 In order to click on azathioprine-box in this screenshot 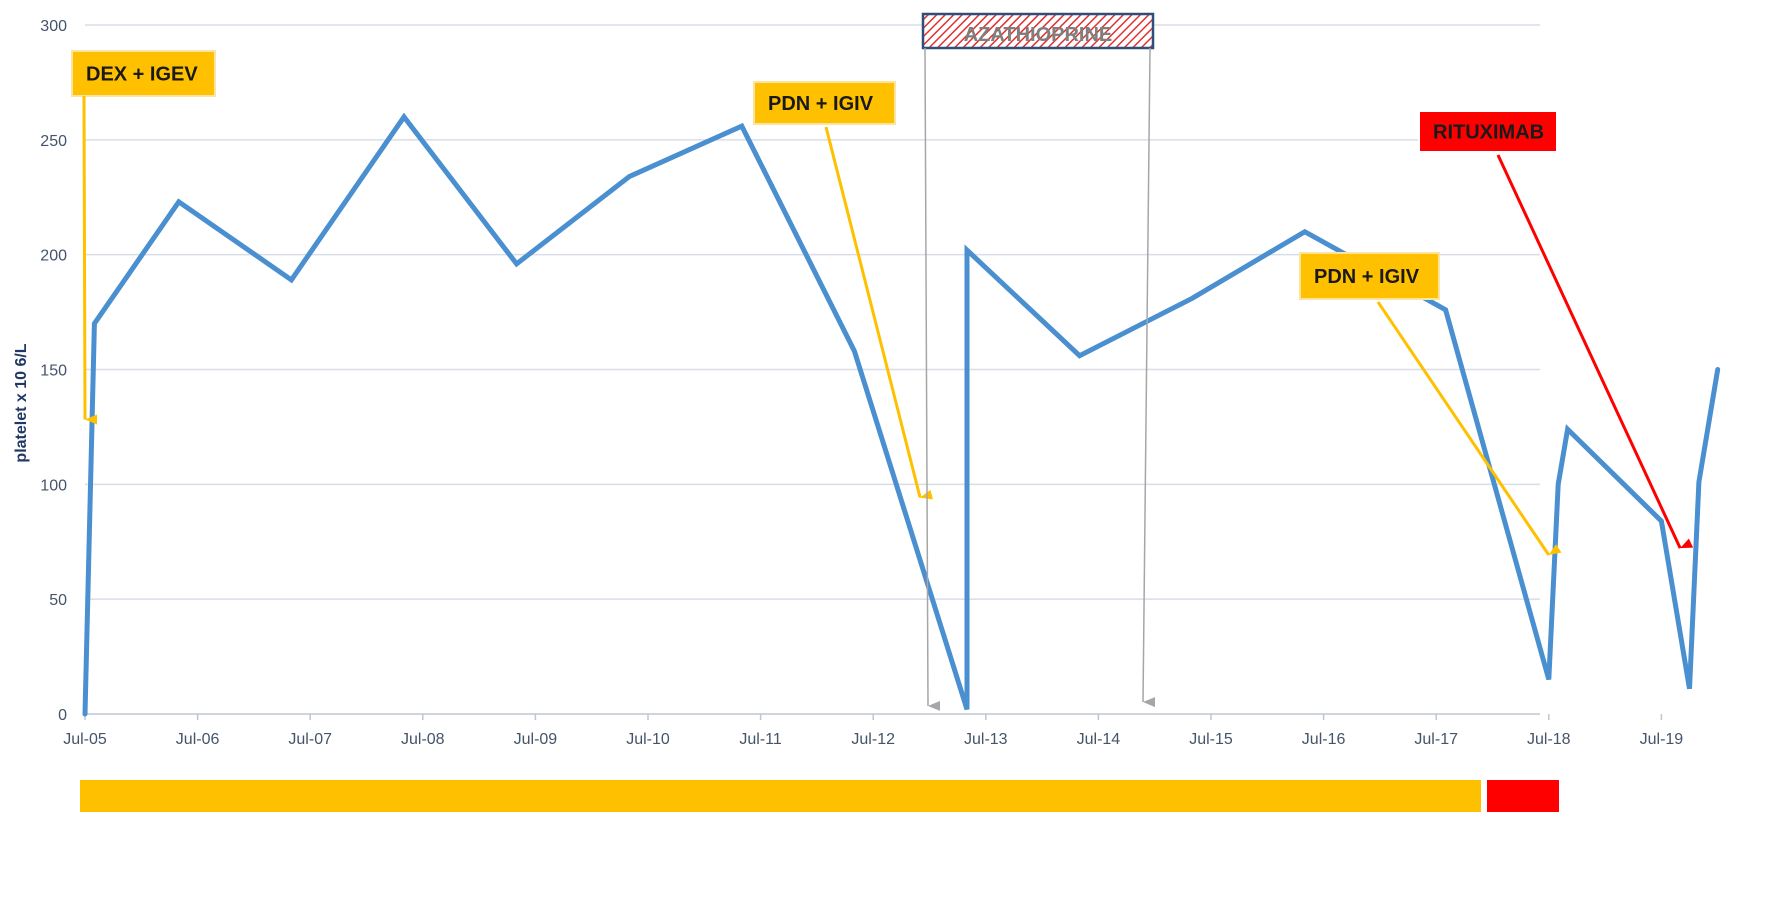, I will do `click(1038, 31)`.